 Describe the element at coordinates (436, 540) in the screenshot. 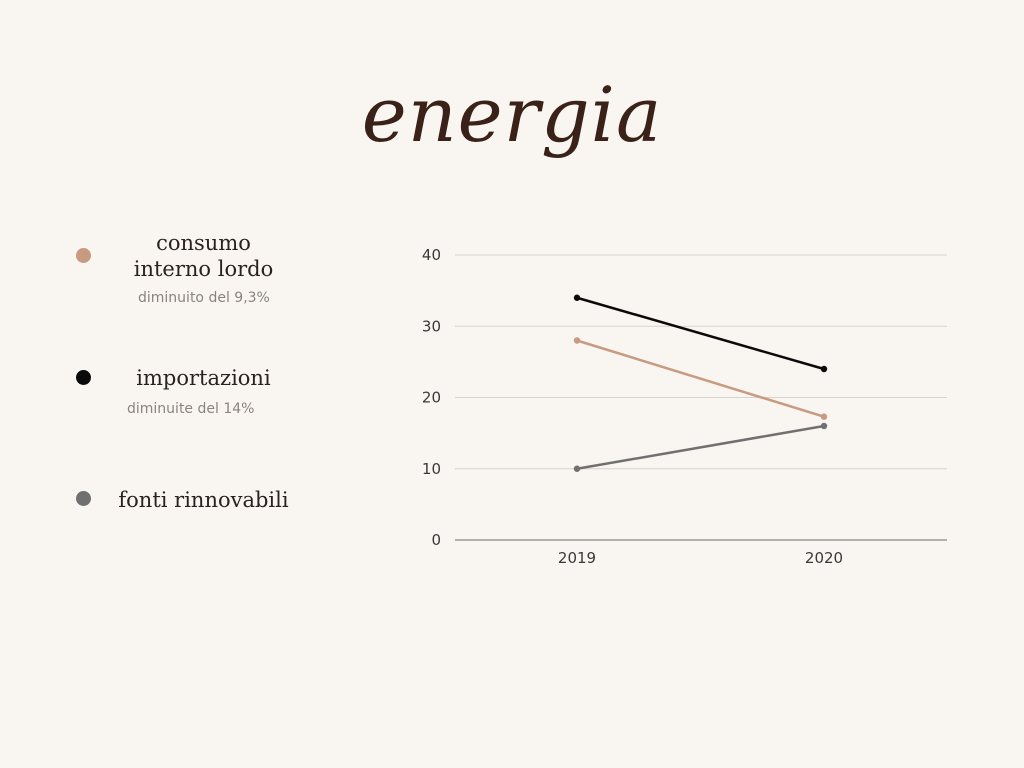

I see `y-tick-label-0: 0` at that location.